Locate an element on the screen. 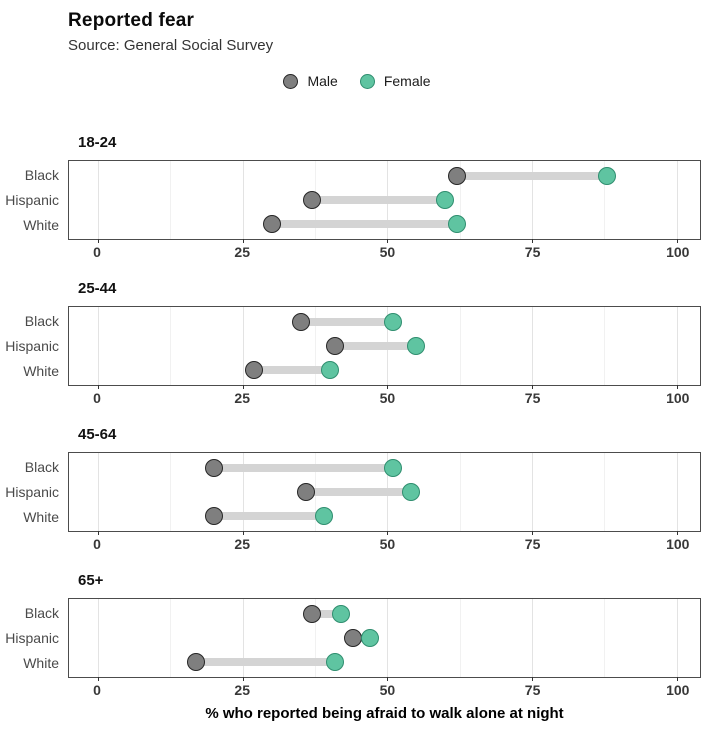 This screenshot has height=733, width=714. legend-item-female: Female is located at coordinates (395, 81).